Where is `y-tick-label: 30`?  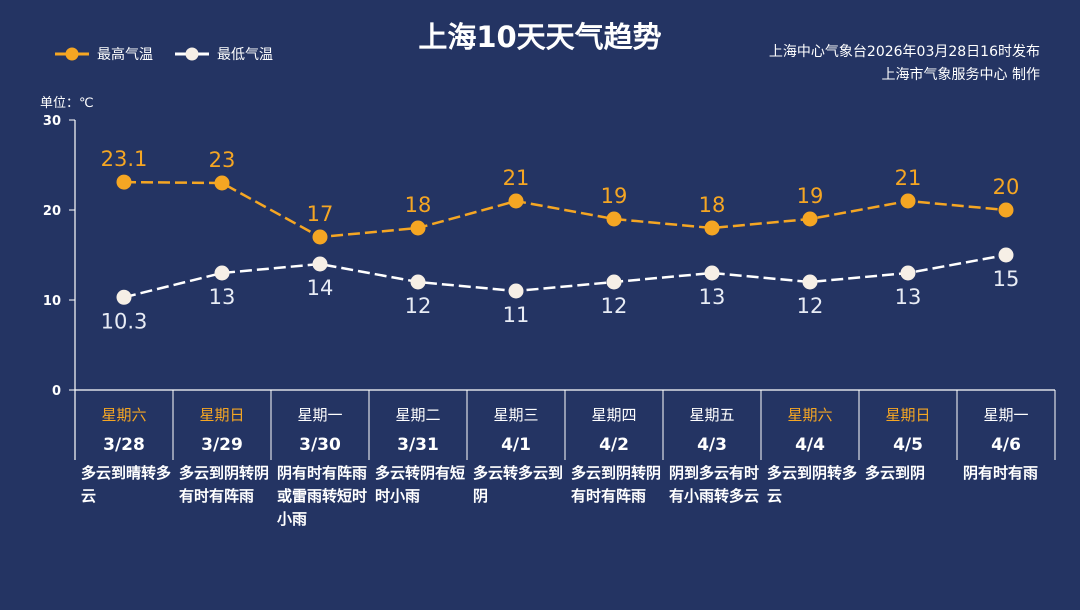 y-tick-label: 30 is located at coordinates (52, 121).